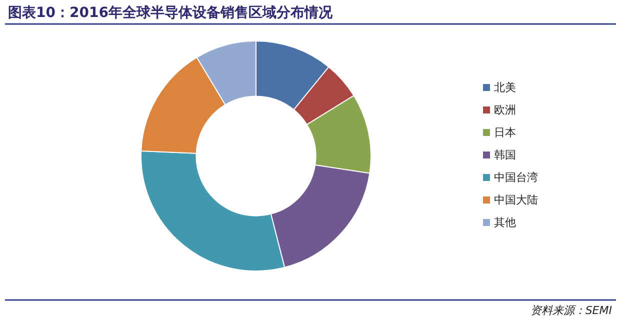 The image size is (626, 320). Describe the element at coordinates (516, 177) in the screenshot. I see `legend-label: 中国台湾` at that location.